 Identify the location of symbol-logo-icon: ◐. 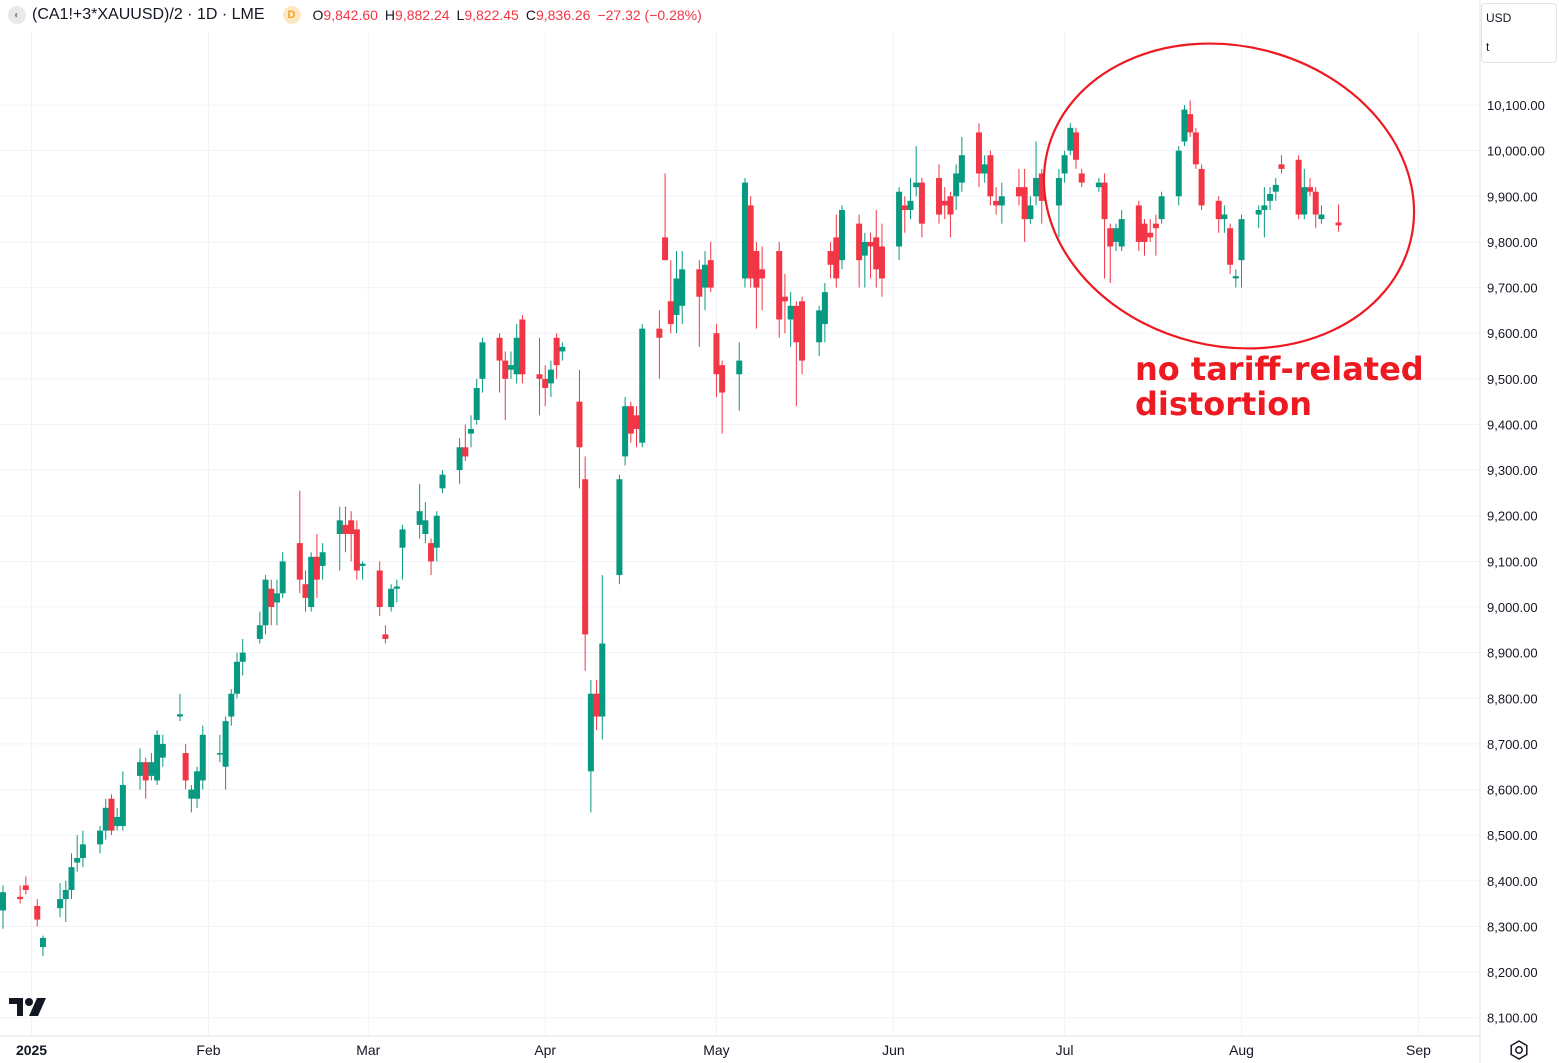
(17, 15).